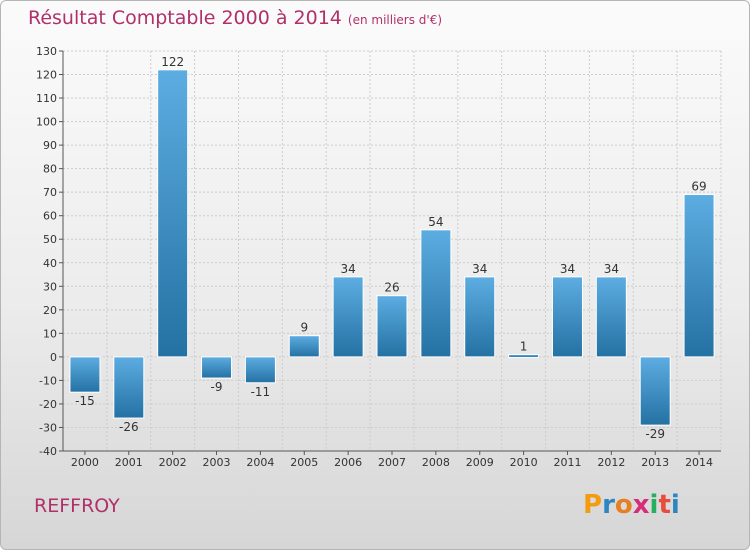 The width and height of the screenshot is (750, 550). I want to click on y-tick-label: -20, so click(48, 404).